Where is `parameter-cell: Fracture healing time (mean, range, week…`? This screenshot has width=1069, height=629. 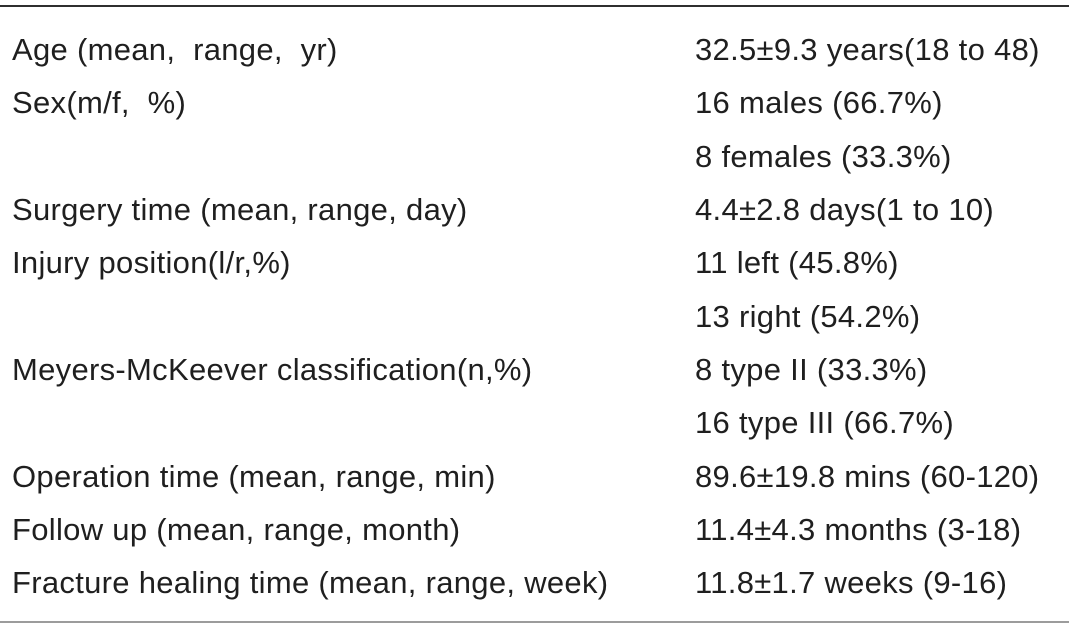
parameter-cell: Fracture healing time (mean, range, week… is located at coordinates (310, 583).